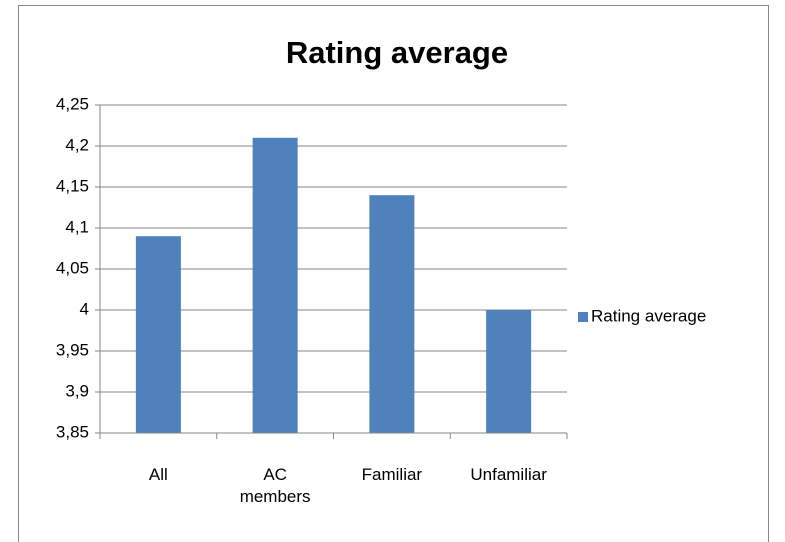 The height and width of the screenshot is (542, 785). I want to click on x-tick-label: Unfamiliar, so click(508, 474).